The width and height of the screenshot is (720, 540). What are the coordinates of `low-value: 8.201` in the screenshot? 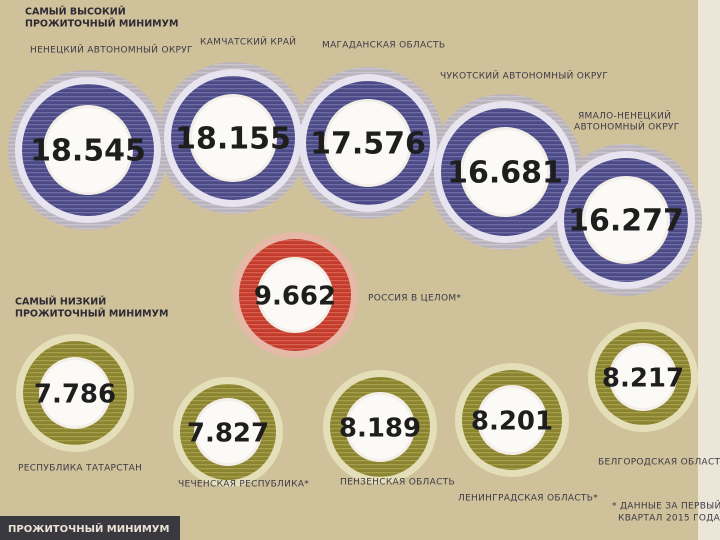 It's located at (512, 422).